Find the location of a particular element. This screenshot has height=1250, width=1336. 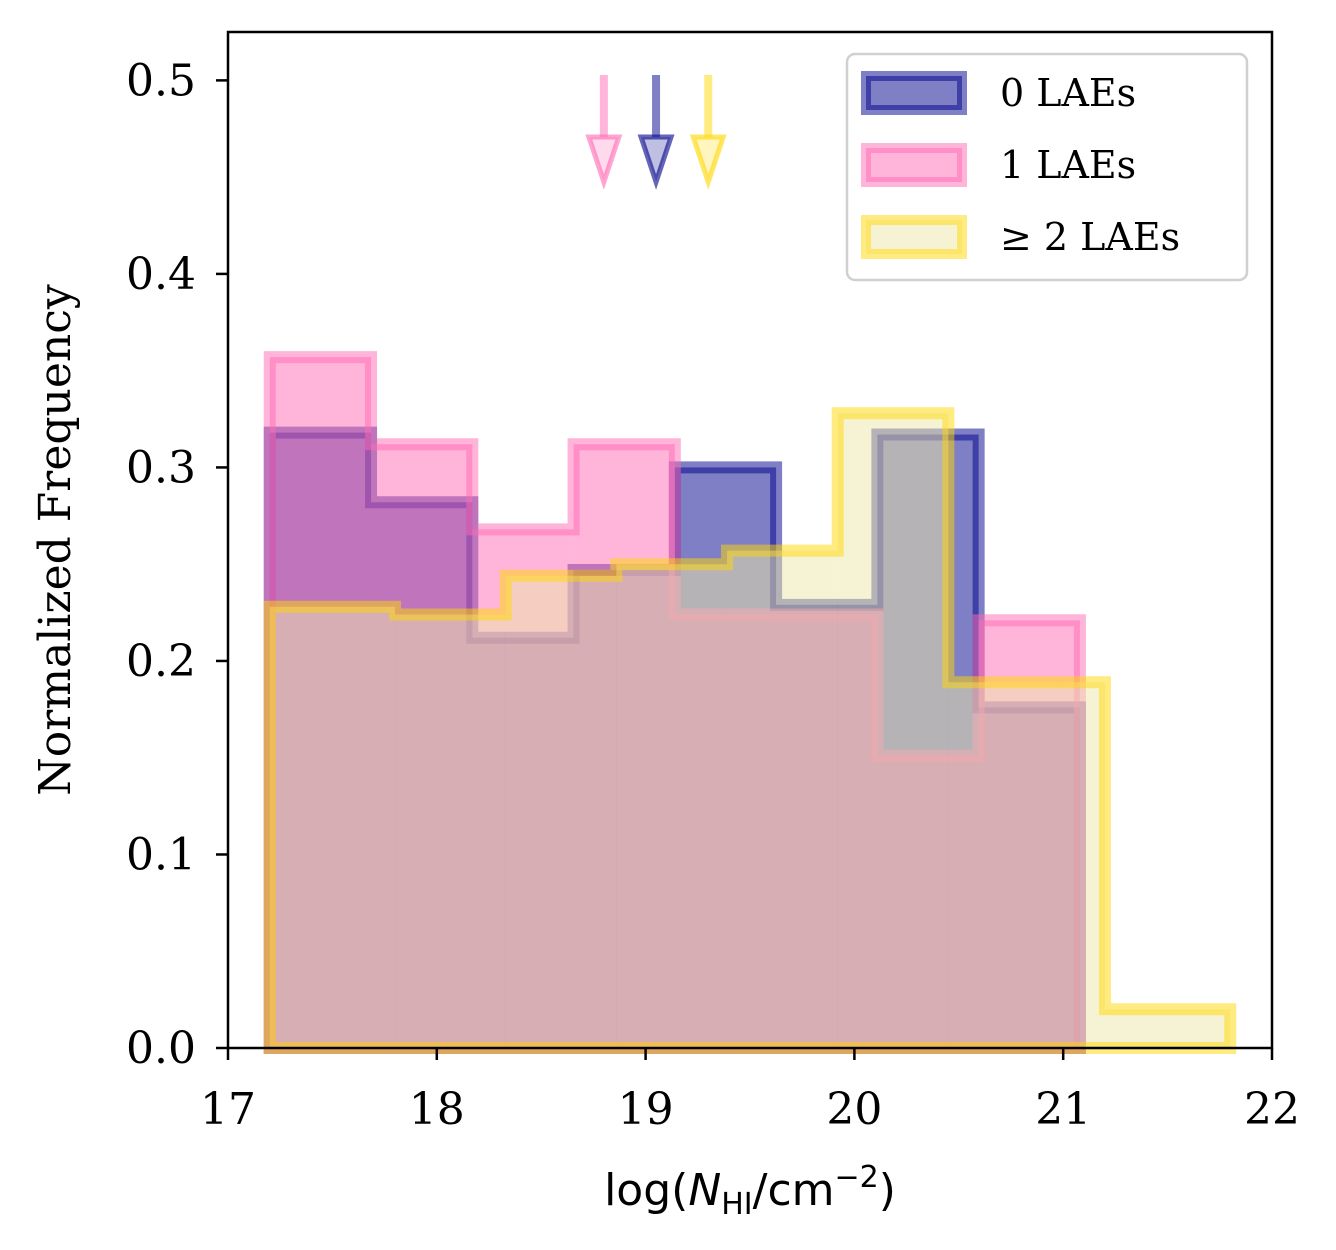

x-tick-label-20: 20 is located at coordinates (854, 1109).